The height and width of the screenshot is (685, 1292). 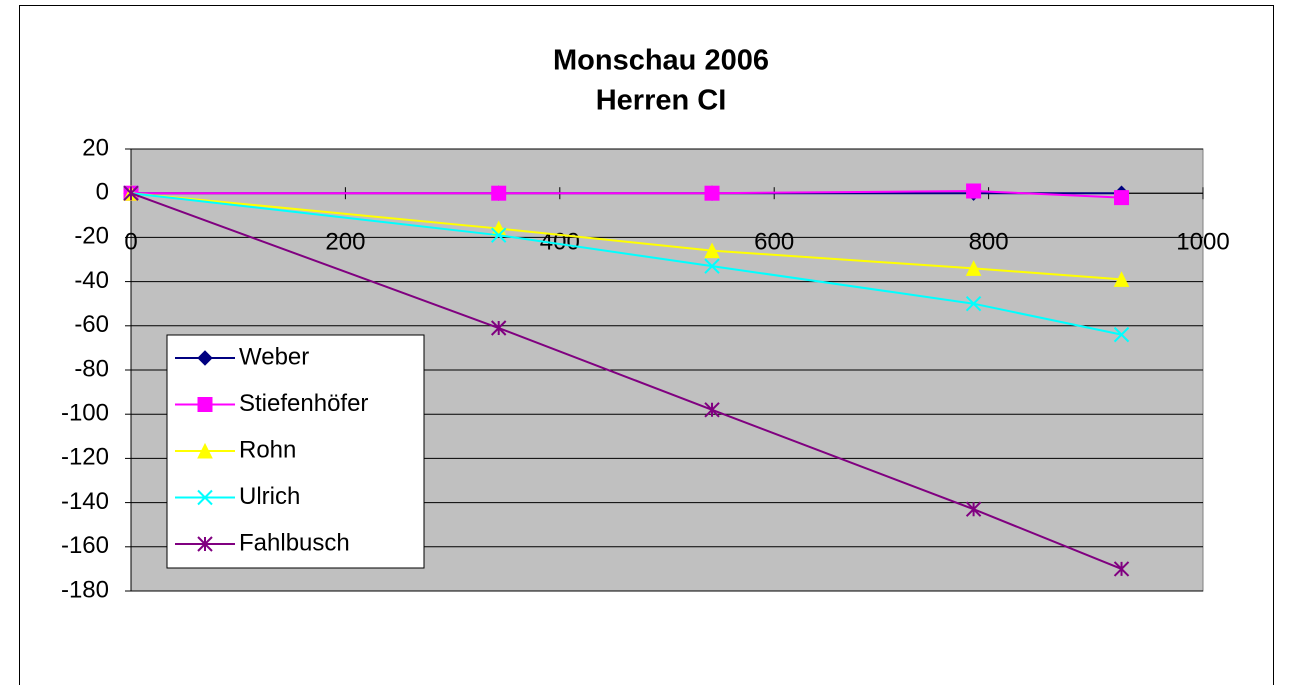 I want to click on x-tick-label: 1000, so click(x=1202, y=242).